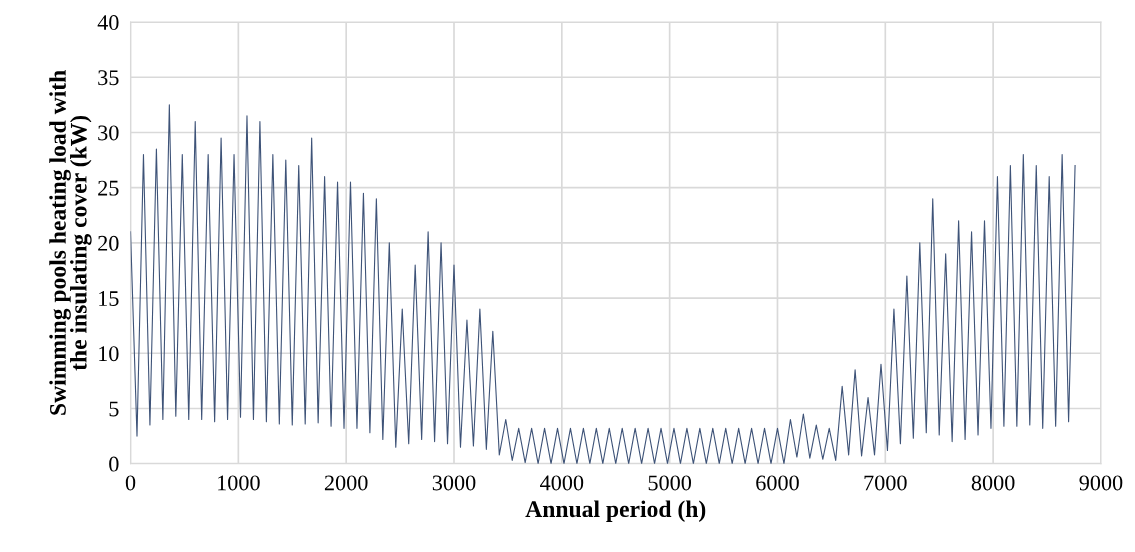  What do you see at coordinates (70, 242) in the screenshot?
I see `y-axis-title: Swimming pools heating load with the insulating cover (kW)` at bounding box center [70, 242].